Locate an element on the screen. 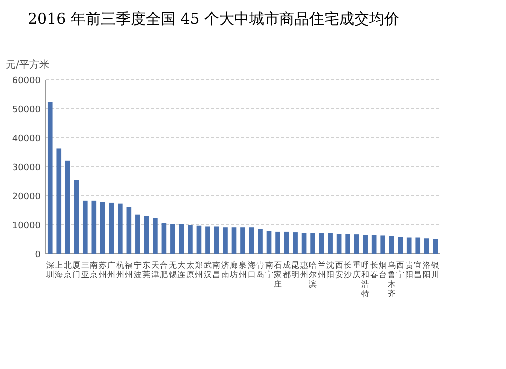 This screenshot has width=506, height=369. x-tick-label: 兰州 is located at coordinates (322, 270).